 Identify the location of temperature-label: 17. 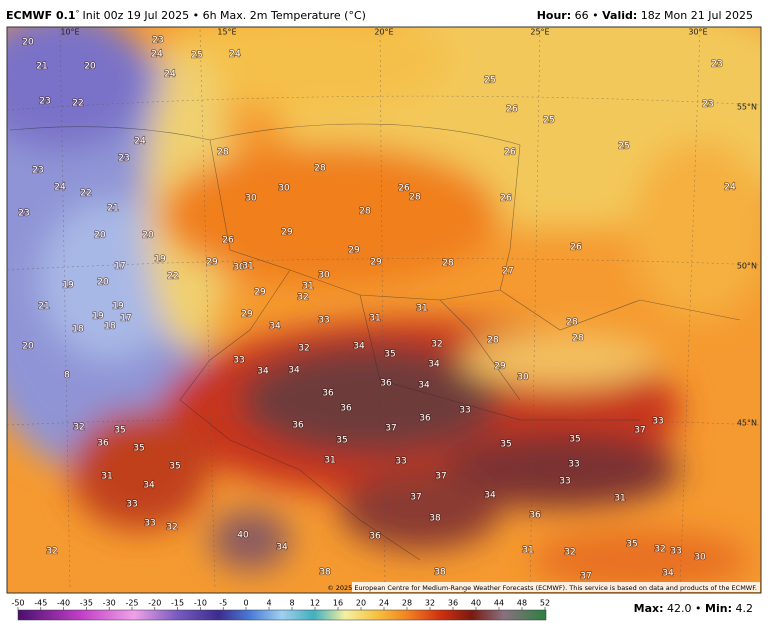
(125, 319).